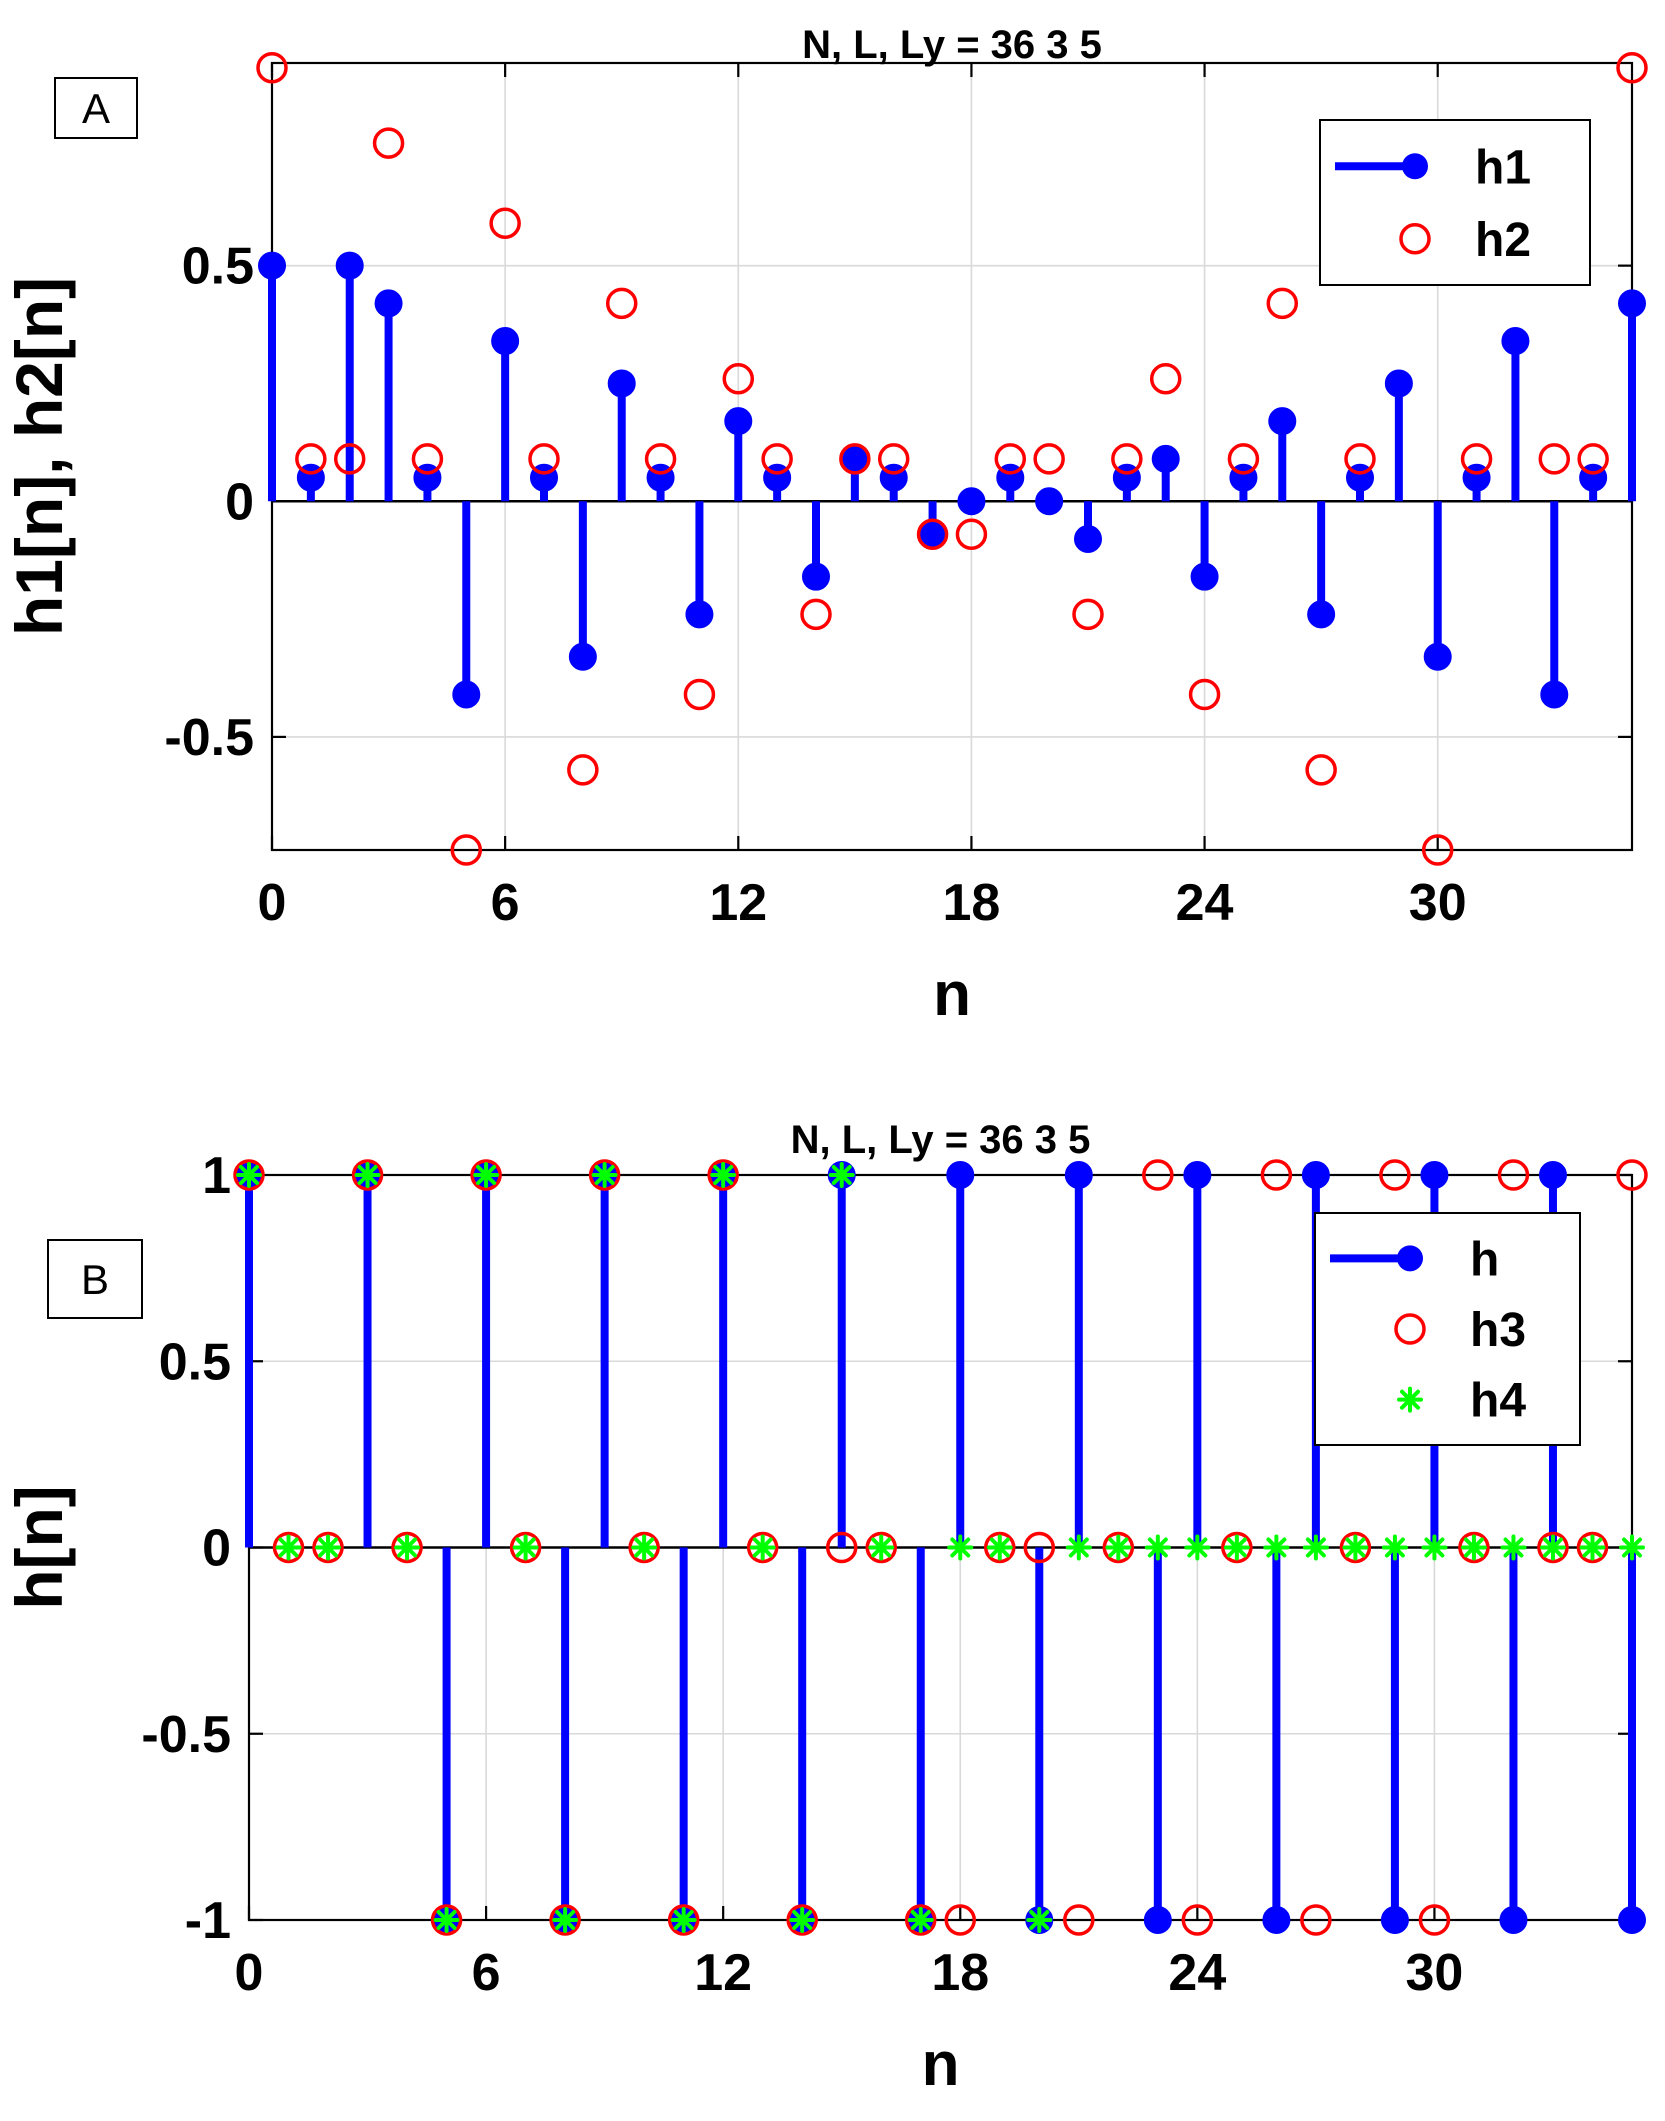 The height and width of the screenshot is (2121, 1665). I want to click on legend-label: h2, so click(1503, 240).